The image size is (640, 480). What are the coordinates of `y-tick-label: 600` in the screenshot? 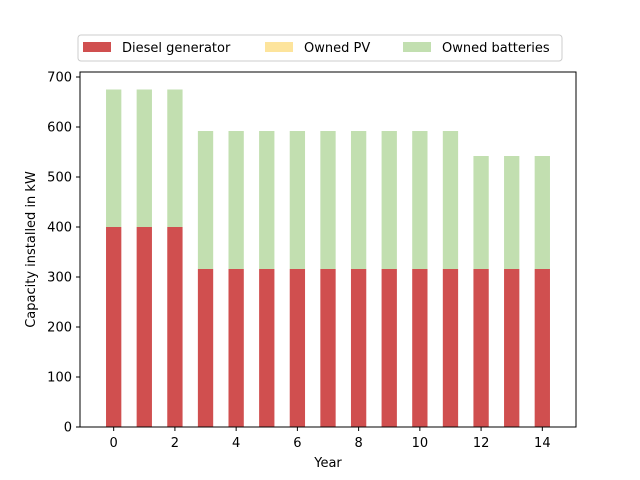 It's located at (59, 128).